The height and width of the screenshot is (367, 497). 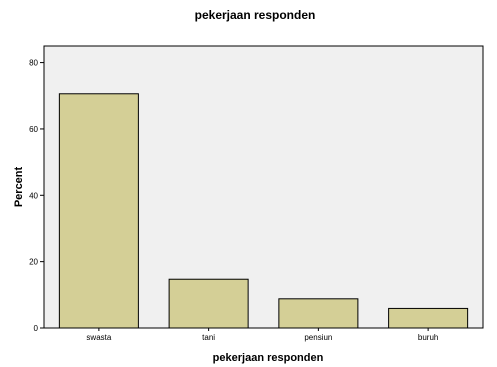 I want to click on y-axis-label: Percent, so click(x=19, y=186).